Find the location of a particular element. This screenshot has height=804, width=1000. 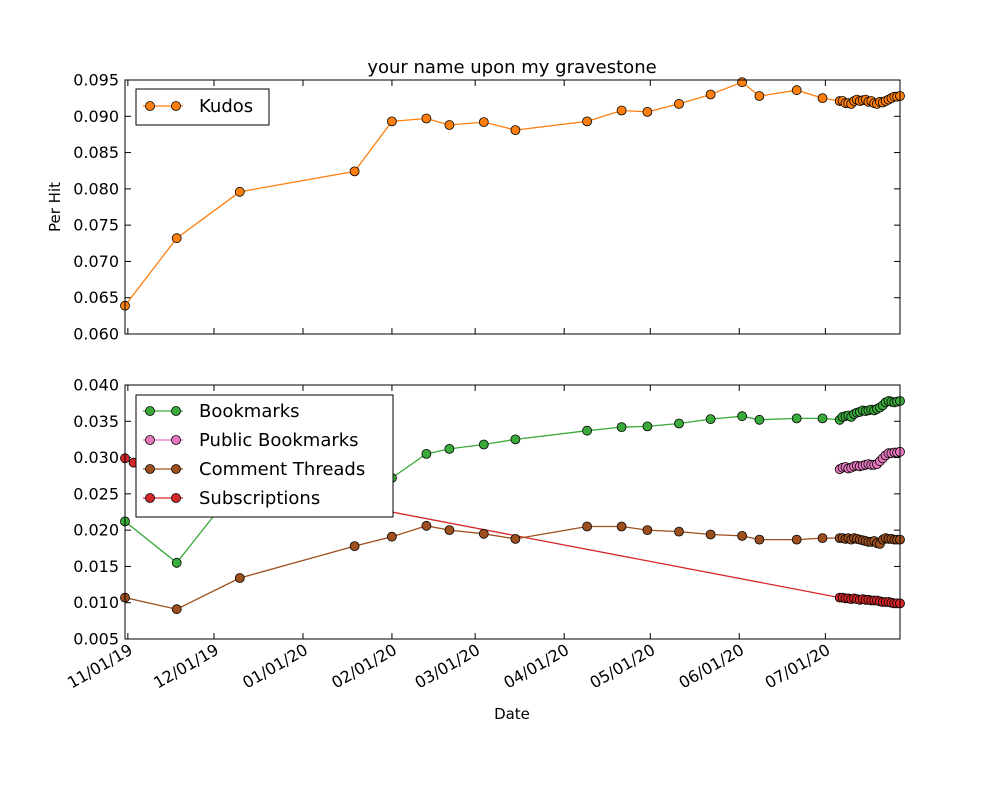

y-tick-label: 0.010 is located at coordinates (96, 602).